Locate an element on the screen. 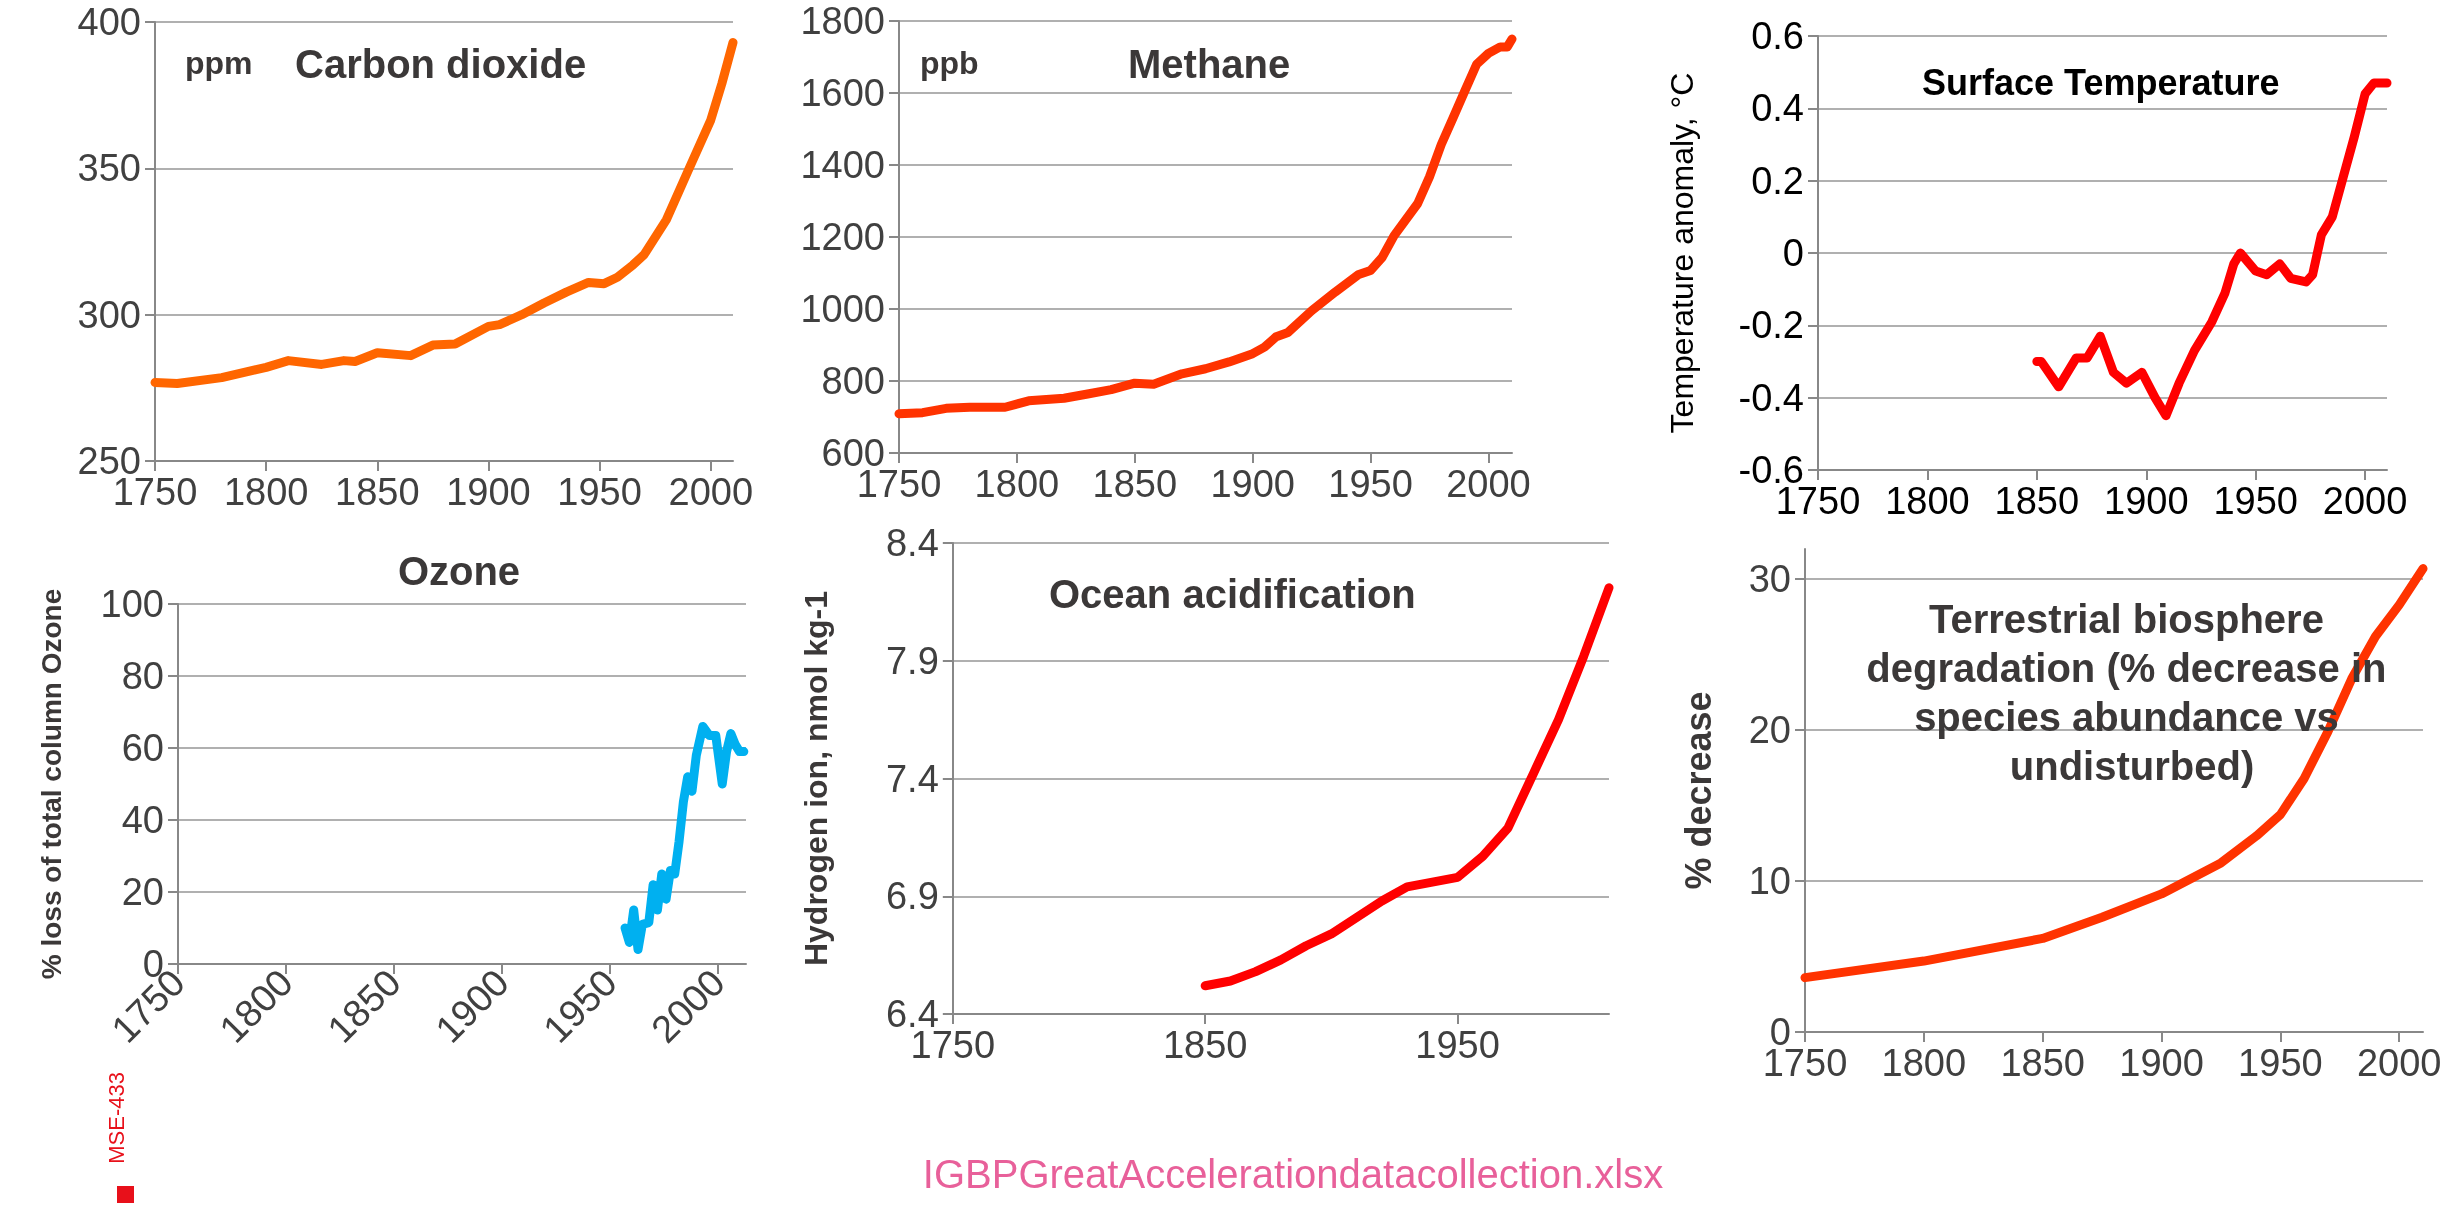 The image size is (2458, 1209). y-tick-label: -0.2 is located at coordinates (1771, 325).